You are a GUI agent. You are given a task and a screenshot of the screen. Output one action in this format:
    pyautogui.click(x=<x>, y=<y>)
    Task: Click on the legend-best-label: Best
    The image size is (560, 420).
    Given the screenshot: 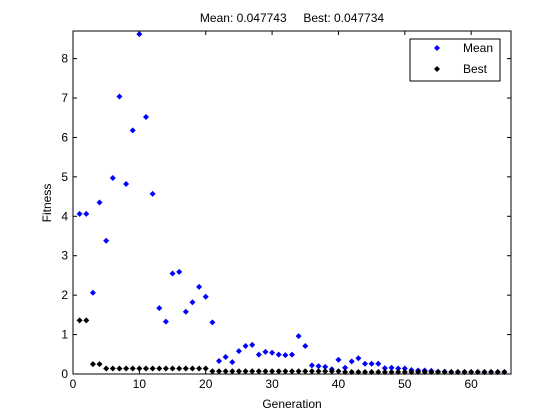 What is the action you would take?
    pyautogui.click(x=475, y=69)
    